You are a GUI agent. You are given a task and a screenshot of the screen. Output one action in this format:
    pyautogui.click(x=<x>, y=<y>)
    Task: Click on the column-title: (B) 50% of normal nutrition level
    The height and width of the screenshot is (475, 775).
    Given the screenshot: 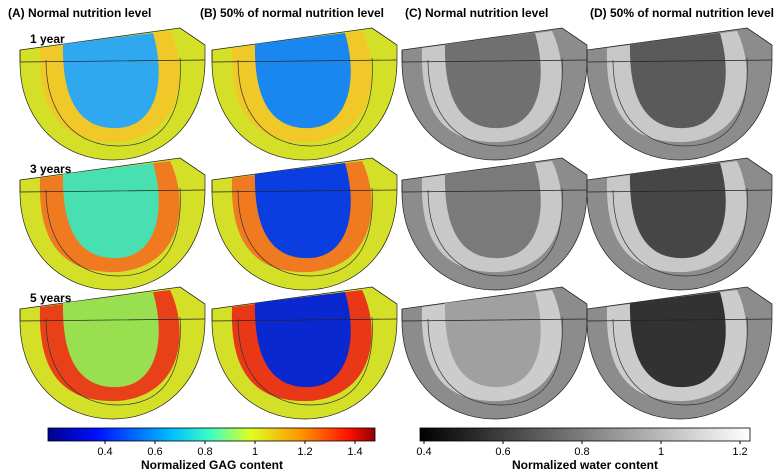 What is the action you would take?
    pyautogui.click(x=292, y=13)
    